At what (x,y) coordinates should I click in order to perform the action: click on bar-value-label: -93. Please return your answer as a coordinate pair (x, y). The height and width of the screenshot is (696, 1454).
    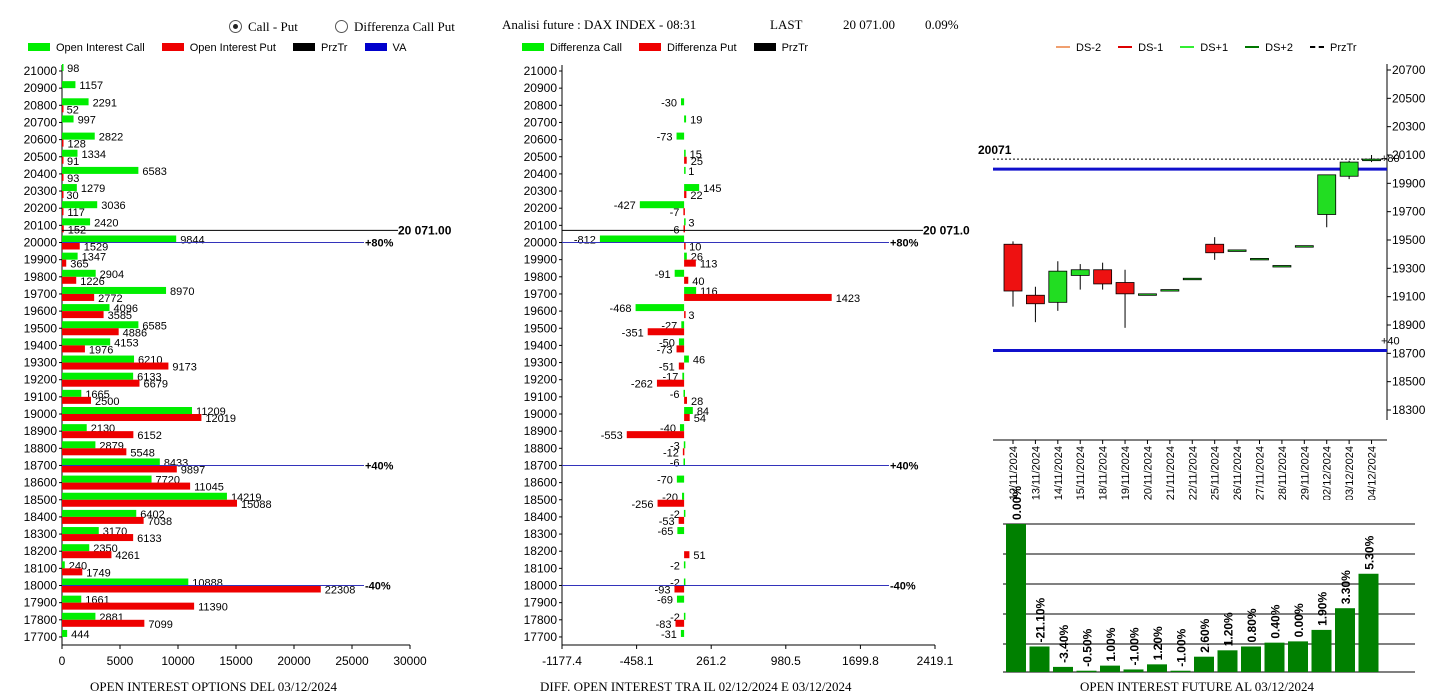
    Looking at the image, I should click on (663, 591).